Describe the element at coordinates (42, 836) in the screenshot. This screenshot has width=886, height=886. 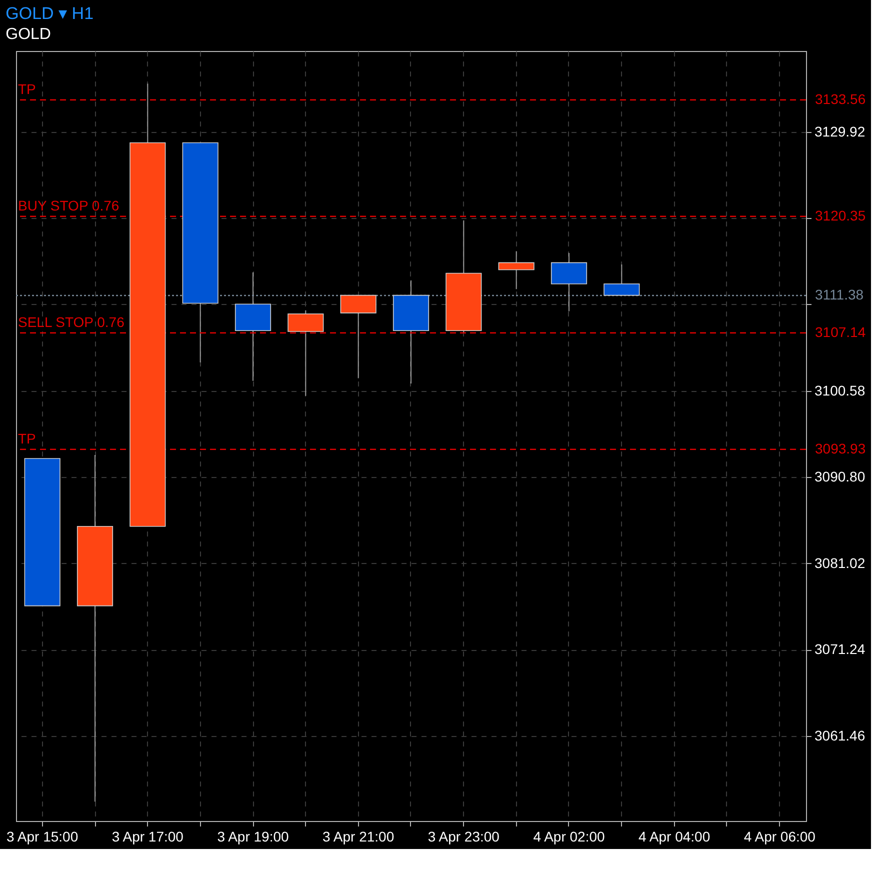
I see `x-tick-label: 3 Apr 15:00` at that location.